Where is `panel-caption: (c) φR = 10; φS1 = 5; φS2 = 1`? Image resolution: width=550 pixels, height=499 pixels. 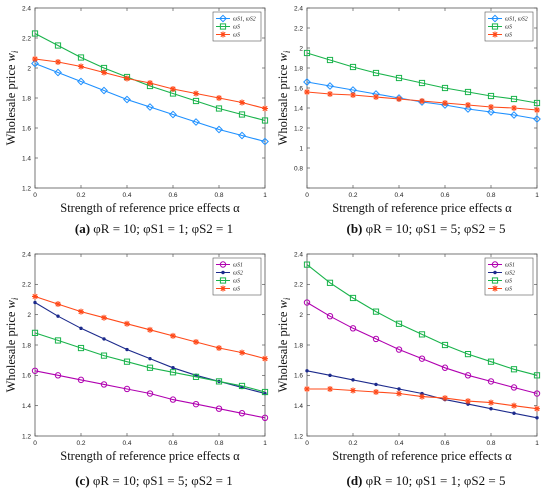 panel-caption: (c) φR = 10; φS1 = 5; φS2 = 1 is located at coordinates (154, 480).